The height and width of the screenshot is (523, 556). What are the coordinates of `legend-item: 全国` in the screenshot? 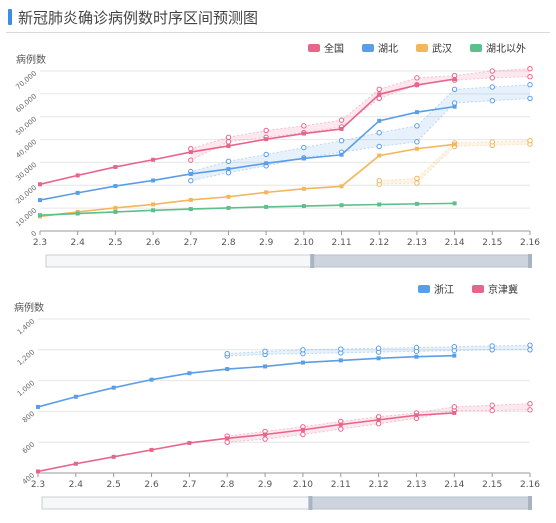 It's located at (326, 48).